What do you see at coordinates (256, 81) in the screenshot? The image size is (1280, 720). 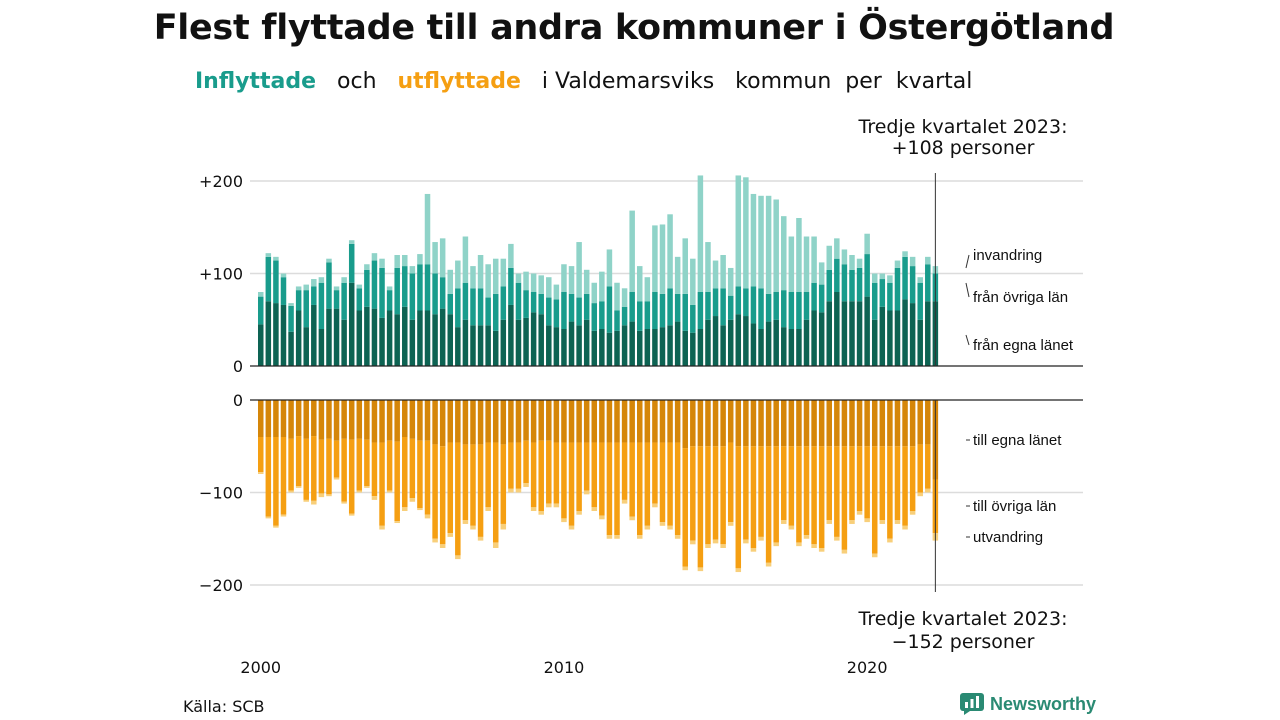 I see `subtitle-inflyttade: Inflyttade` at bounding box center [256, 81].